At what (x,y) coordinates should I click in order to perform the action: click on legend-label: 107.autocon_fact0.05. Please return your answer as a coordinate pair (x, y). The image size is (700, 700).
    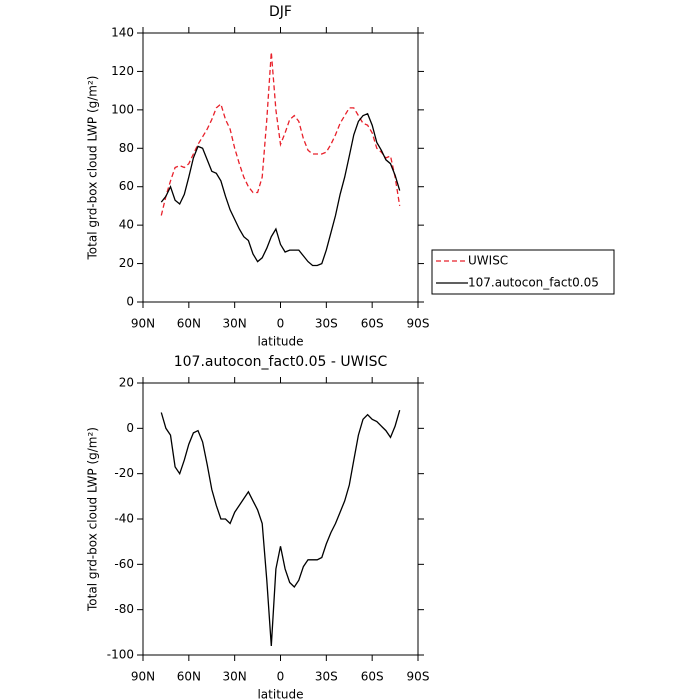
    Looking at the image, I should click on (533, 283).